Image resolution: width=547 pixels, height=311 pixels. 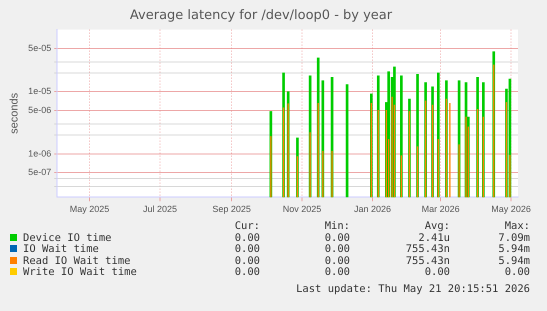 I want to click on legend-label: IO Wait time, so click(x=61, y=249).